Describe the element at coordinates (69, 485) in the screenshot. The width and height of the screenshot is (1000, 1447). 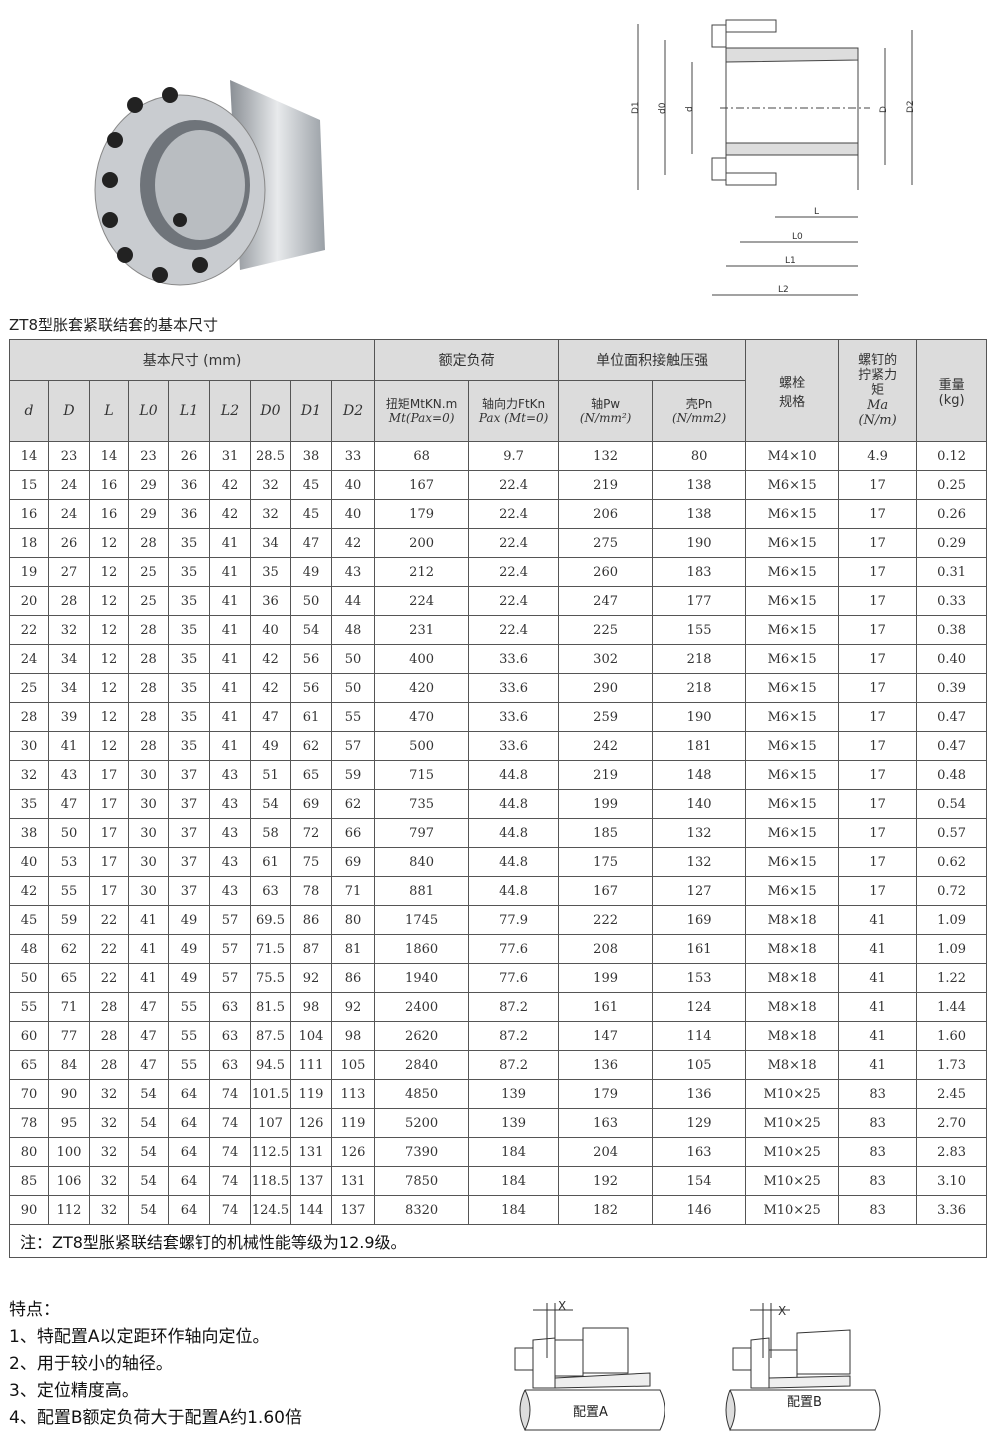
I see `table-cell: 24` at that location.